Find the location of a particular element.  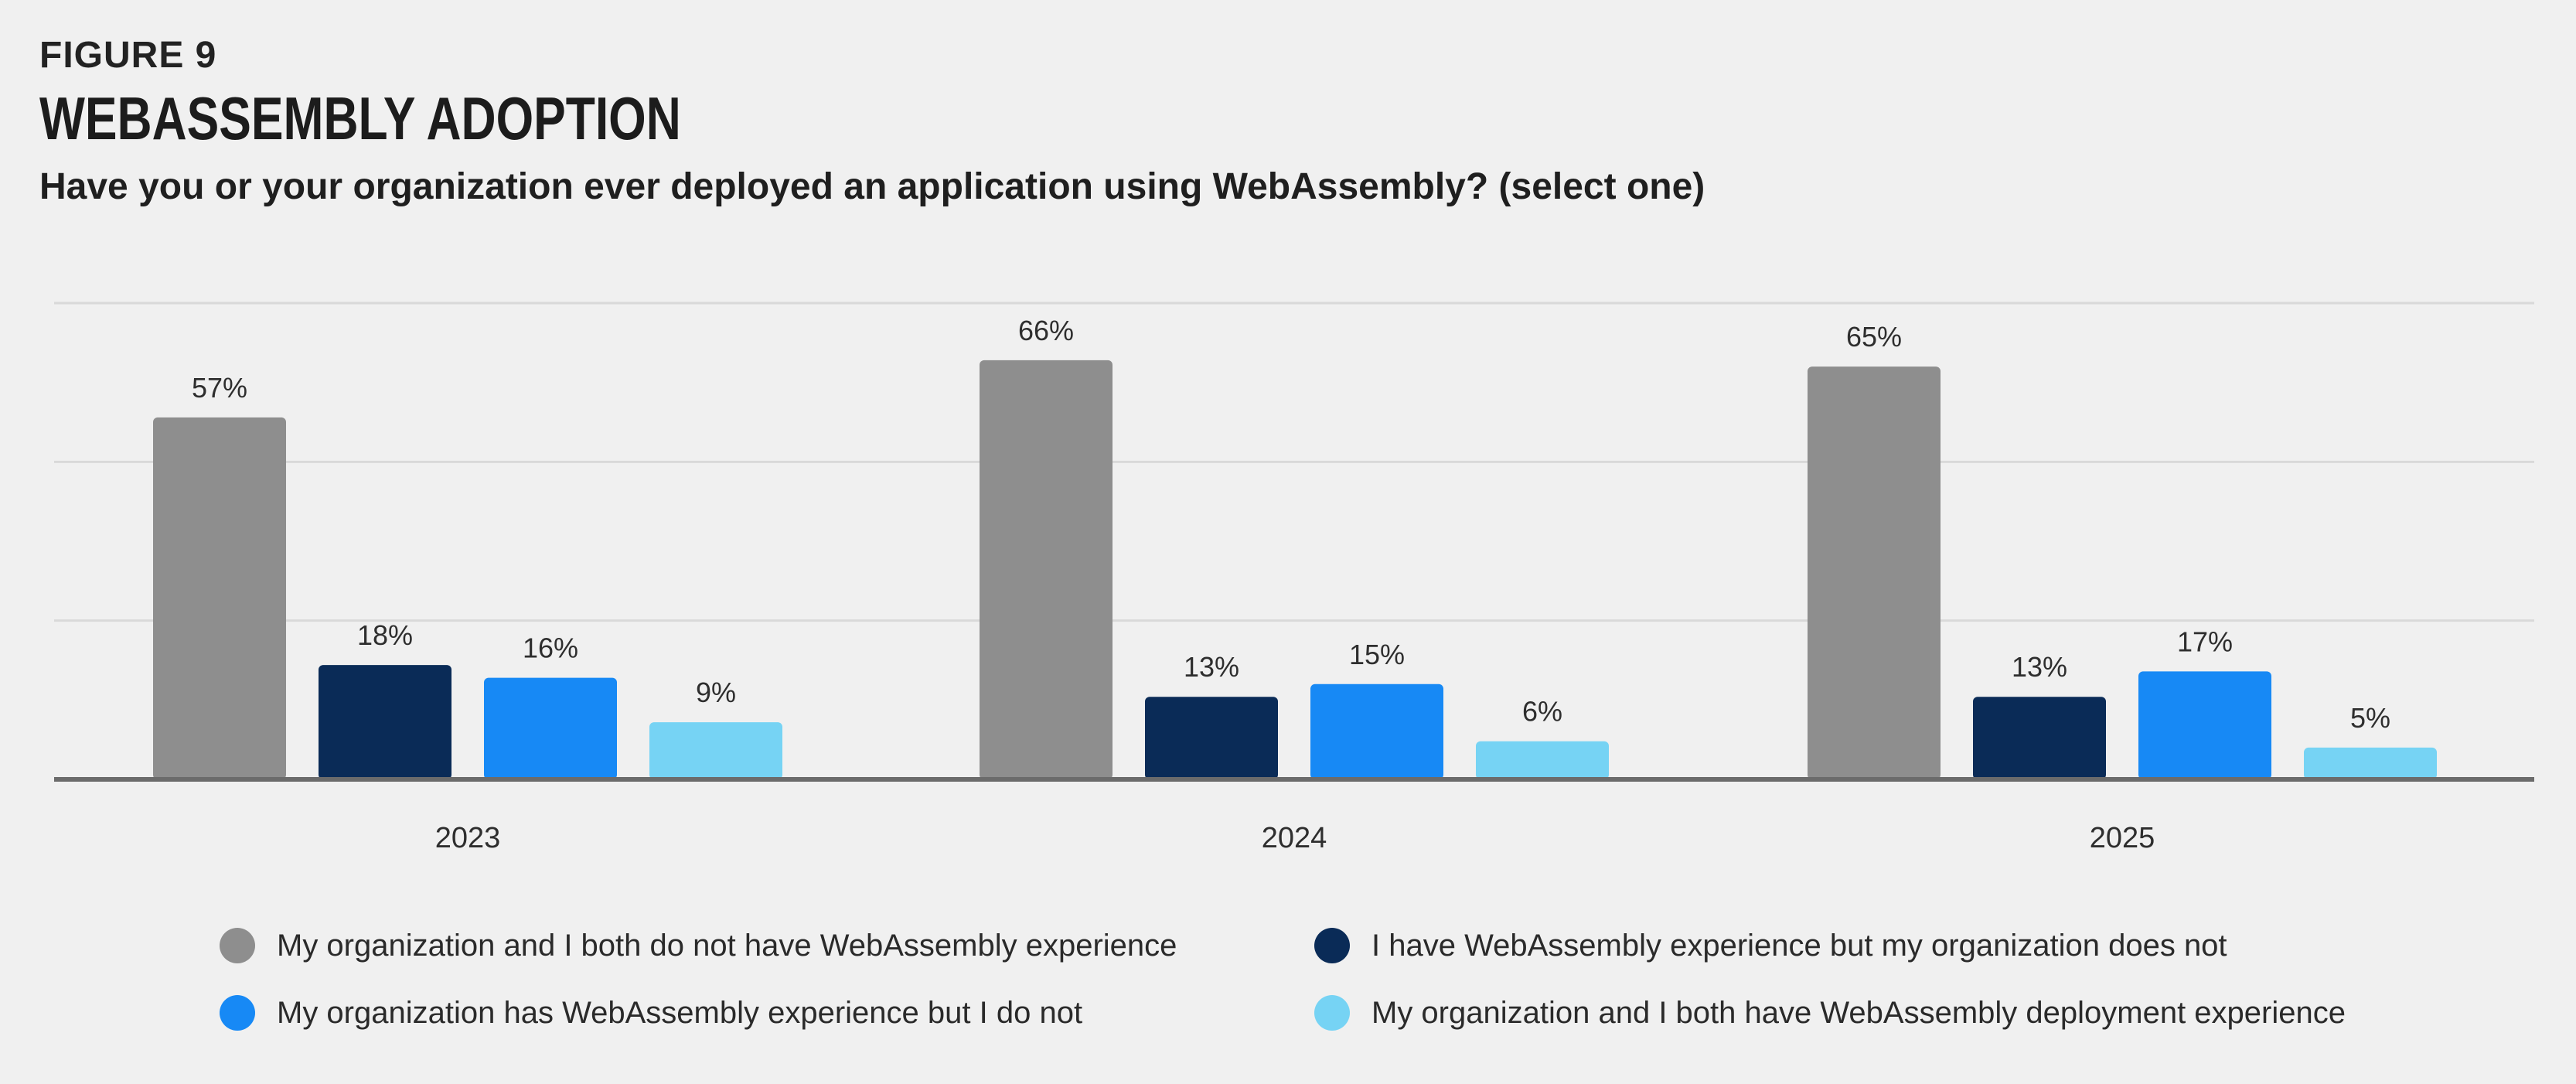

x-tick-label-2025: 2025 is located at coordinates (2122, 838).